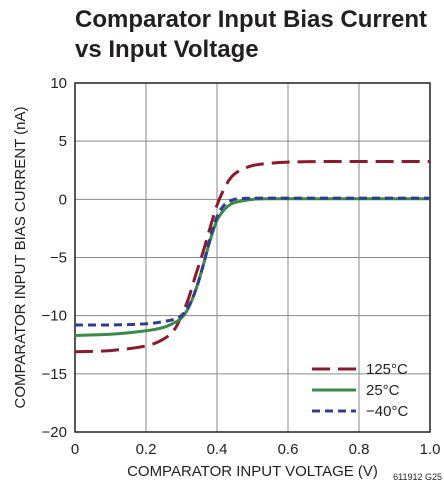  I want to click on x-axis-label: COMPARATOR INPUT VOLTAGE (V), so click(252, 471).